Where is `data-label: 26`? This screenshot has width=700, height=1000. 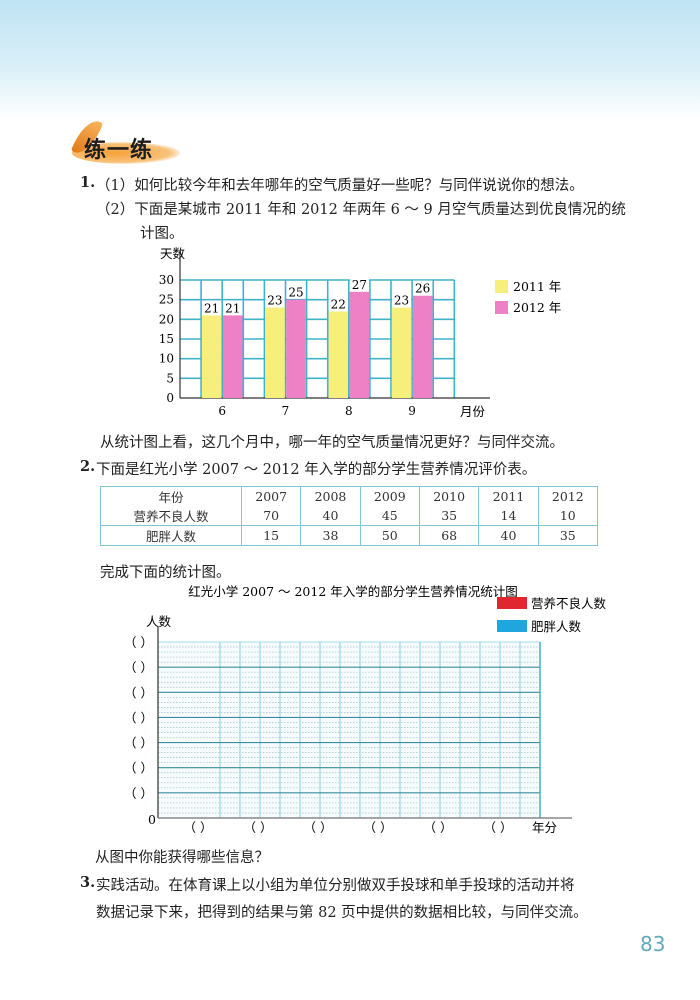
data-label: 26 is located at coordinates (422, 289).